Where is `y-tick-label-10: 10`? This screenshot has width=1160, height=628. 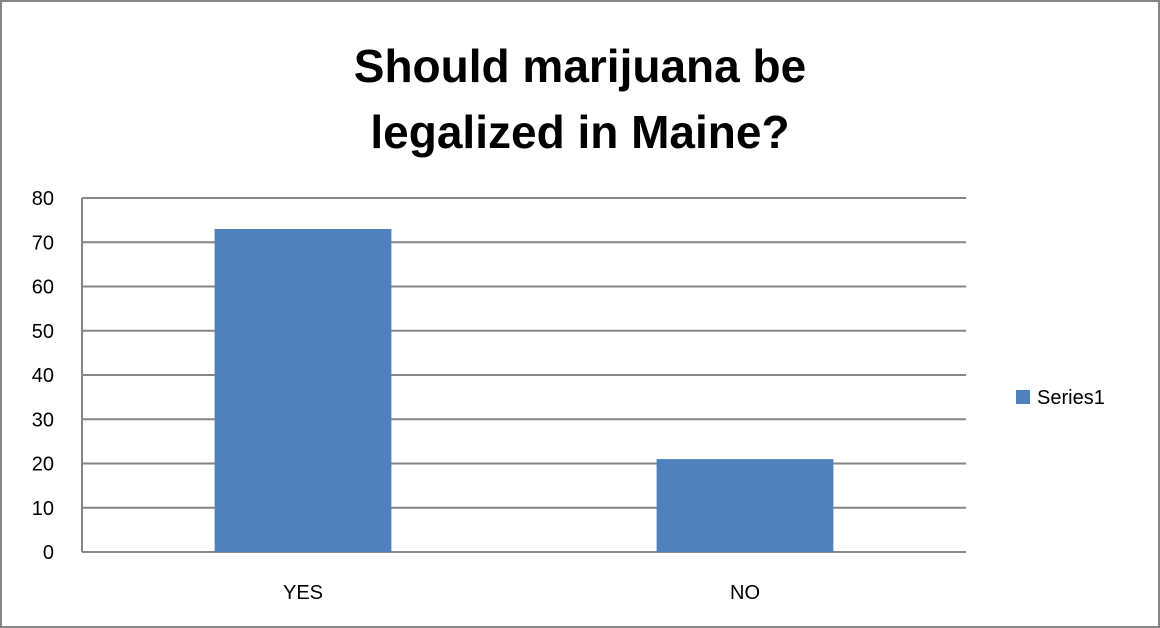
y-tick-label-10: 10 is located at coordinates (43, 509).